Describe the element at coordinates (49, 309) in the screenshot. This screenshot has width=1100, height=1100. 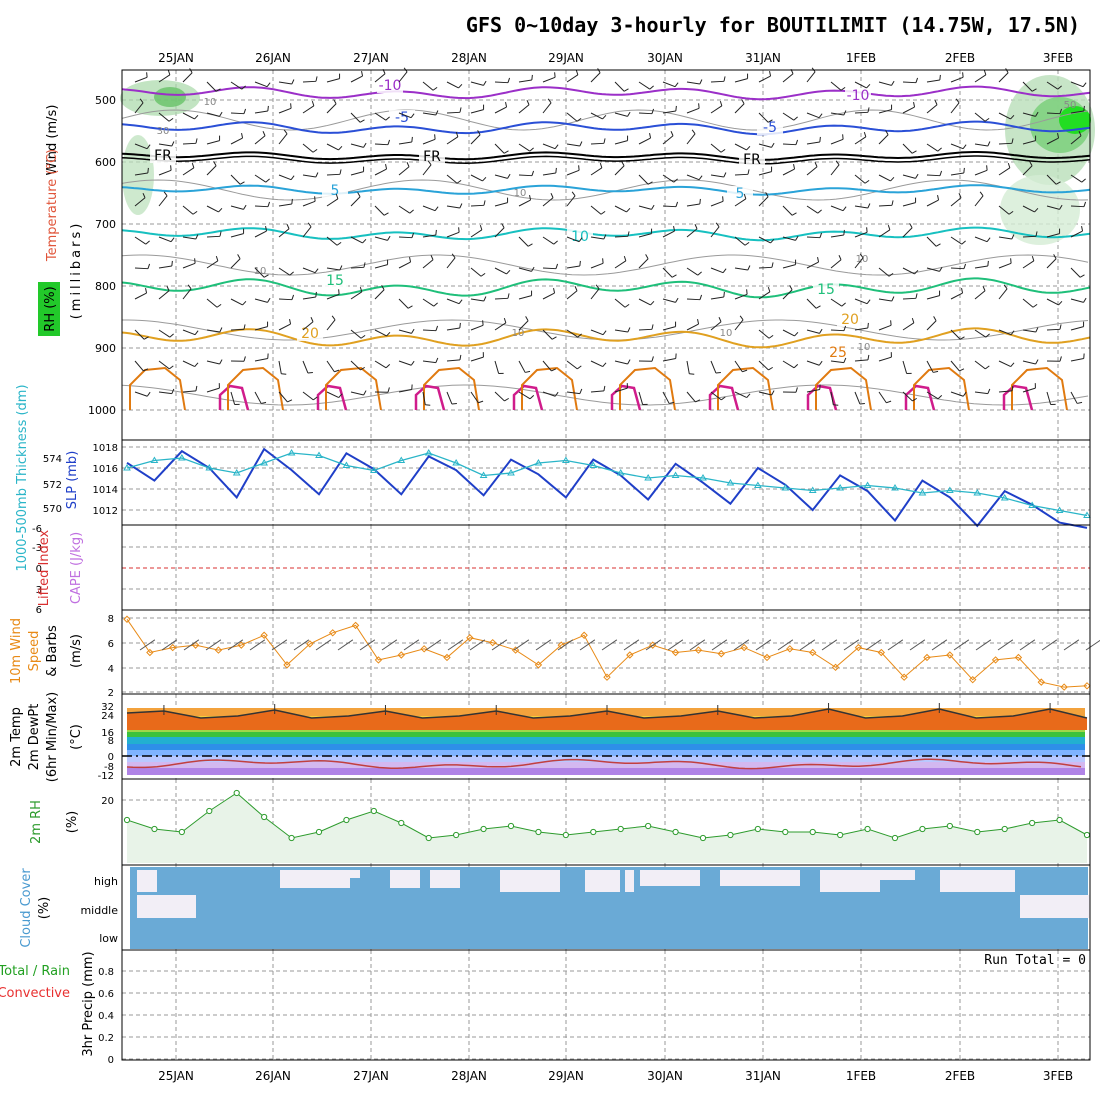
I see `rh-legend-swatch` at that location.